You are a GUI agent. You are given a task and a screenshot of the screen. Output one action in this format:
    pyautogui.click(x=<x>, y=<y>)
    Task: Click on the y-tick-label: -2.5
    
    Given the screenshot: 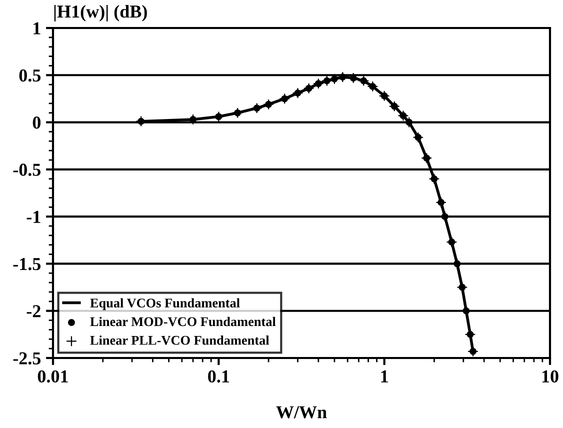 What is the action you would take?
    pyautogui.click(x=27, y=358)
    